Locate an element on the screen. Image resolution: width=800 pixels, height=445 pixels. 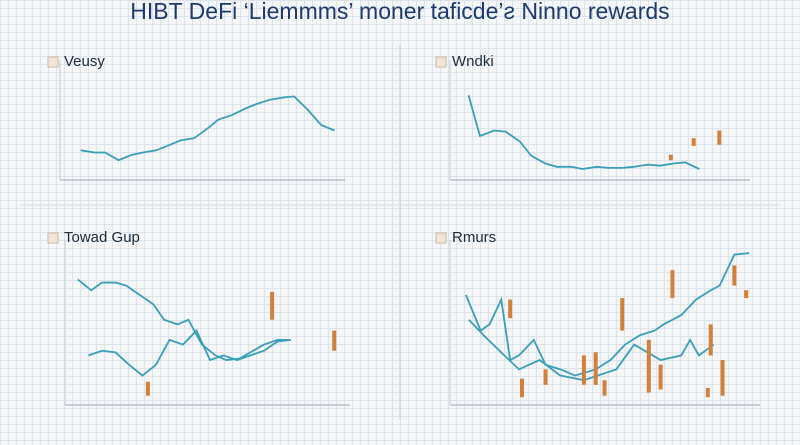
panel-title: Wndki is located at coordinates (473, 61).